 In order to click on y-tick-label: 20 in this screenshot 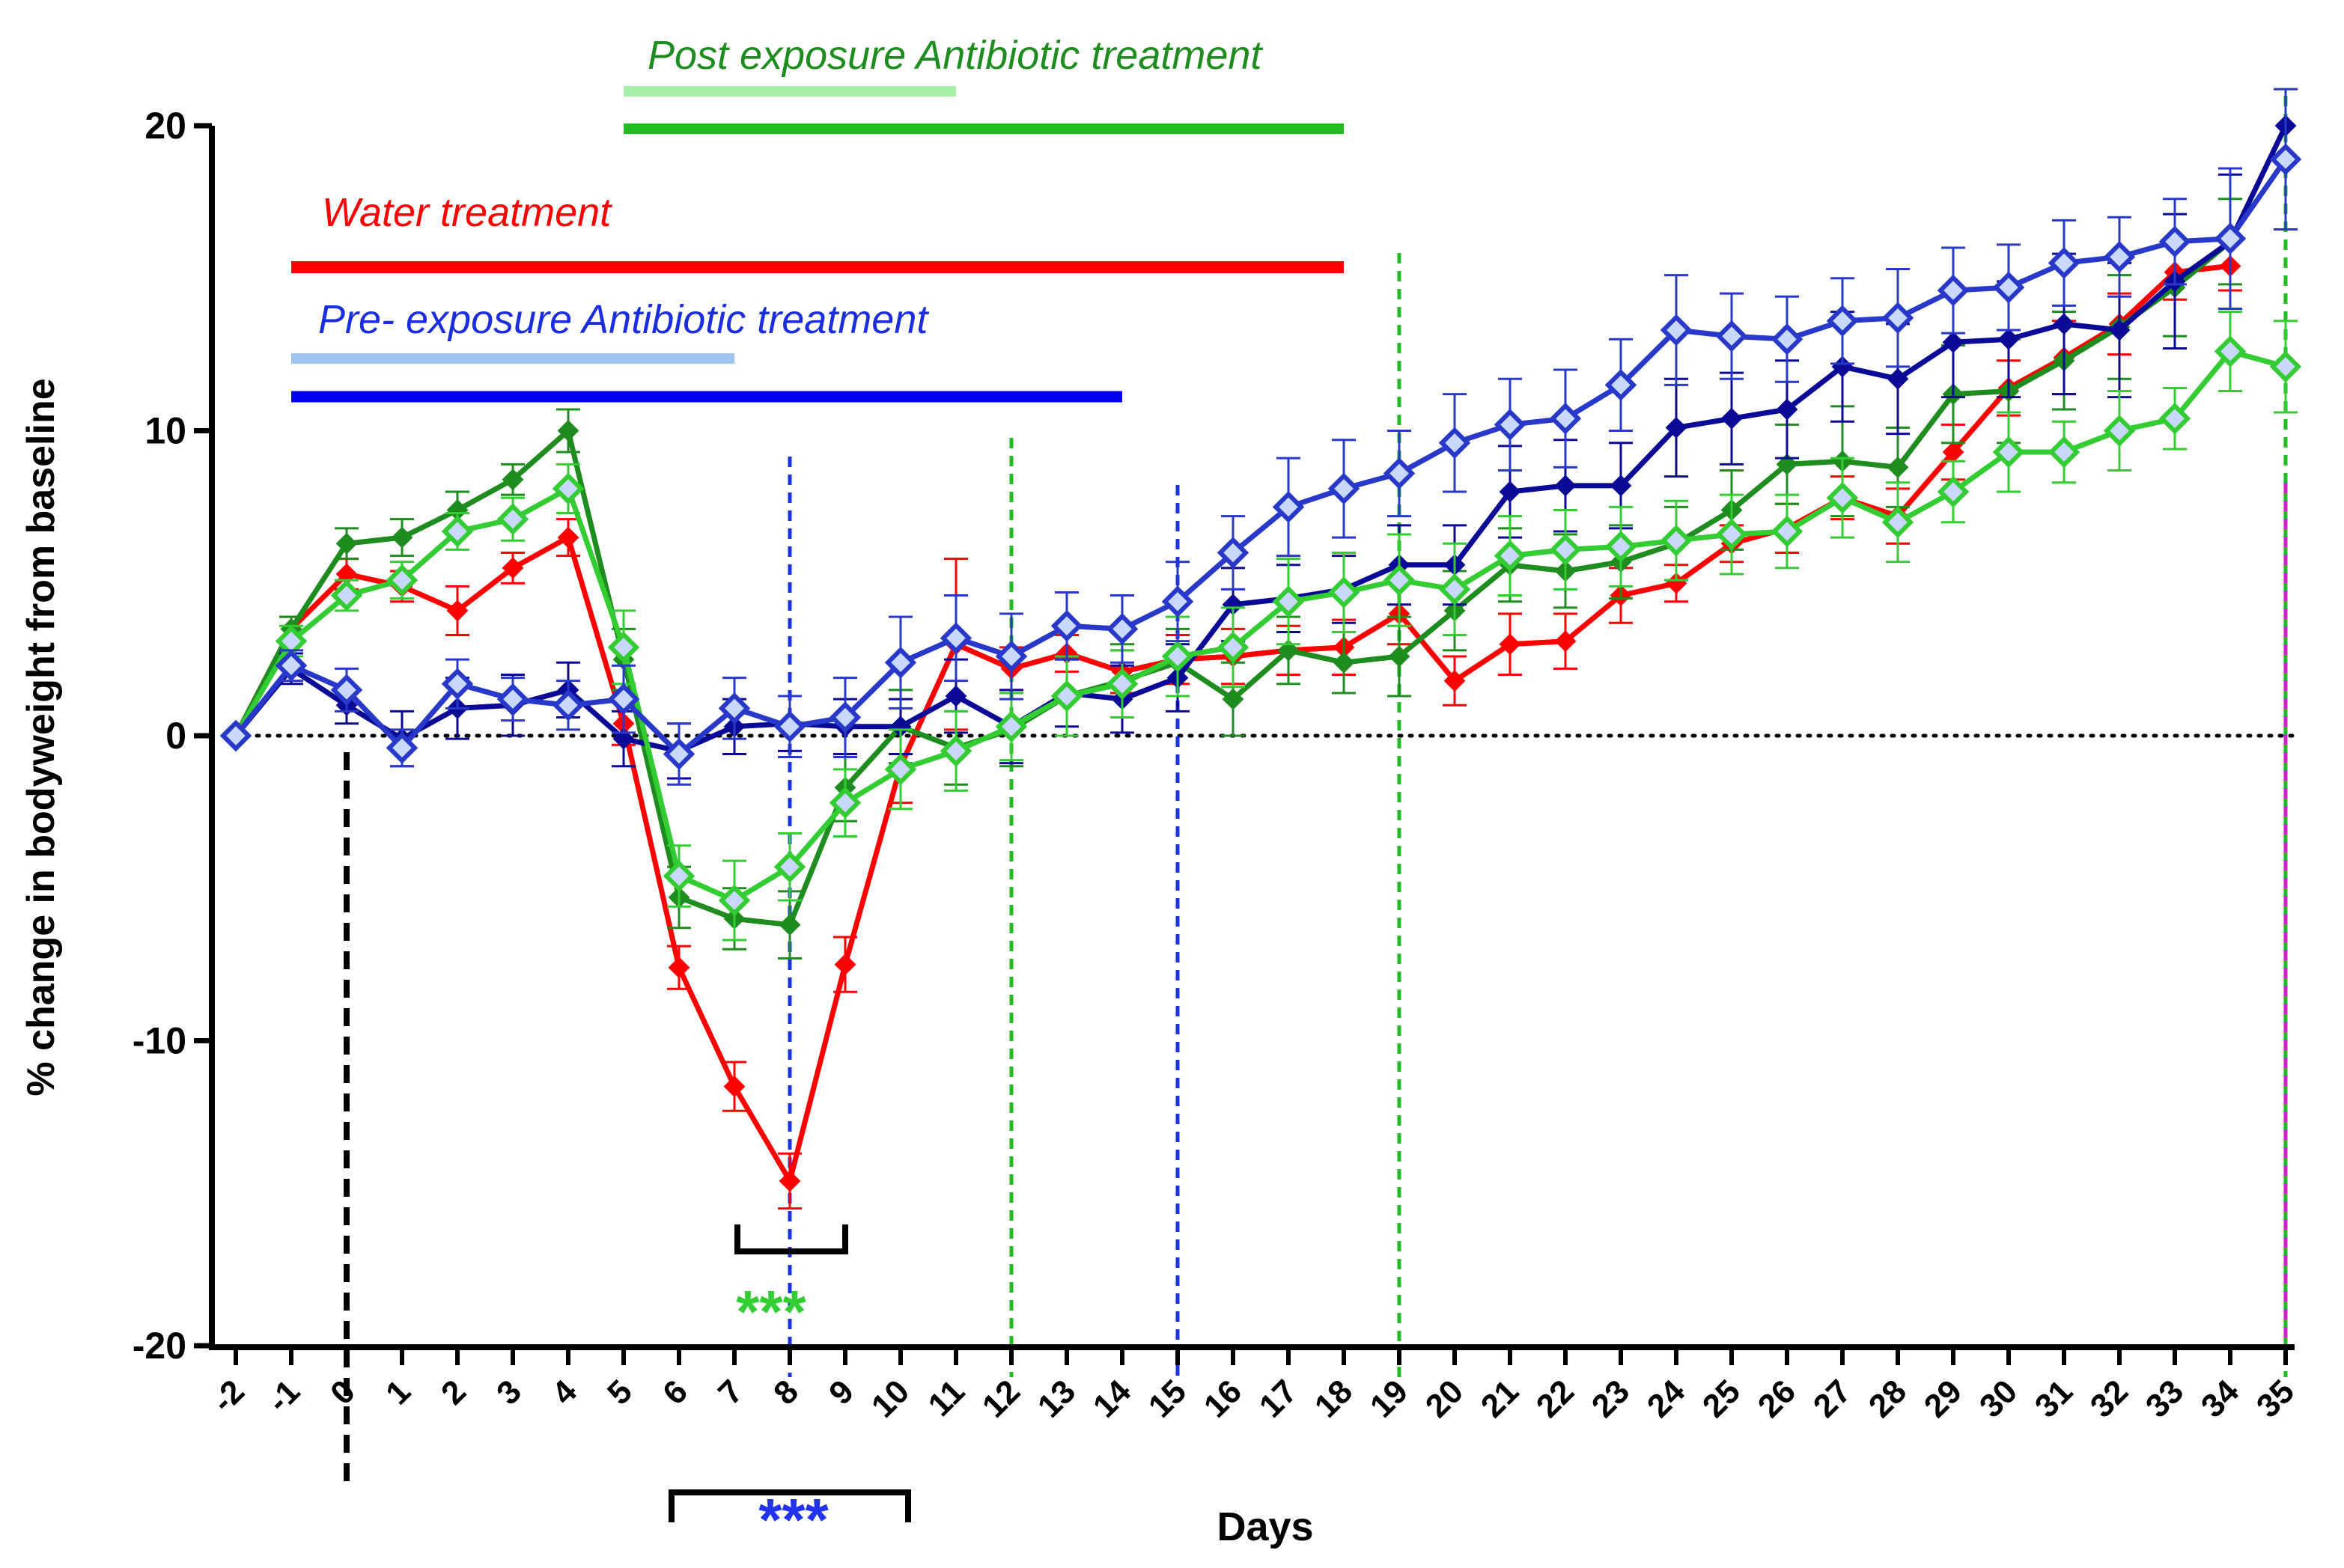, I will do `click(165, 126)`.